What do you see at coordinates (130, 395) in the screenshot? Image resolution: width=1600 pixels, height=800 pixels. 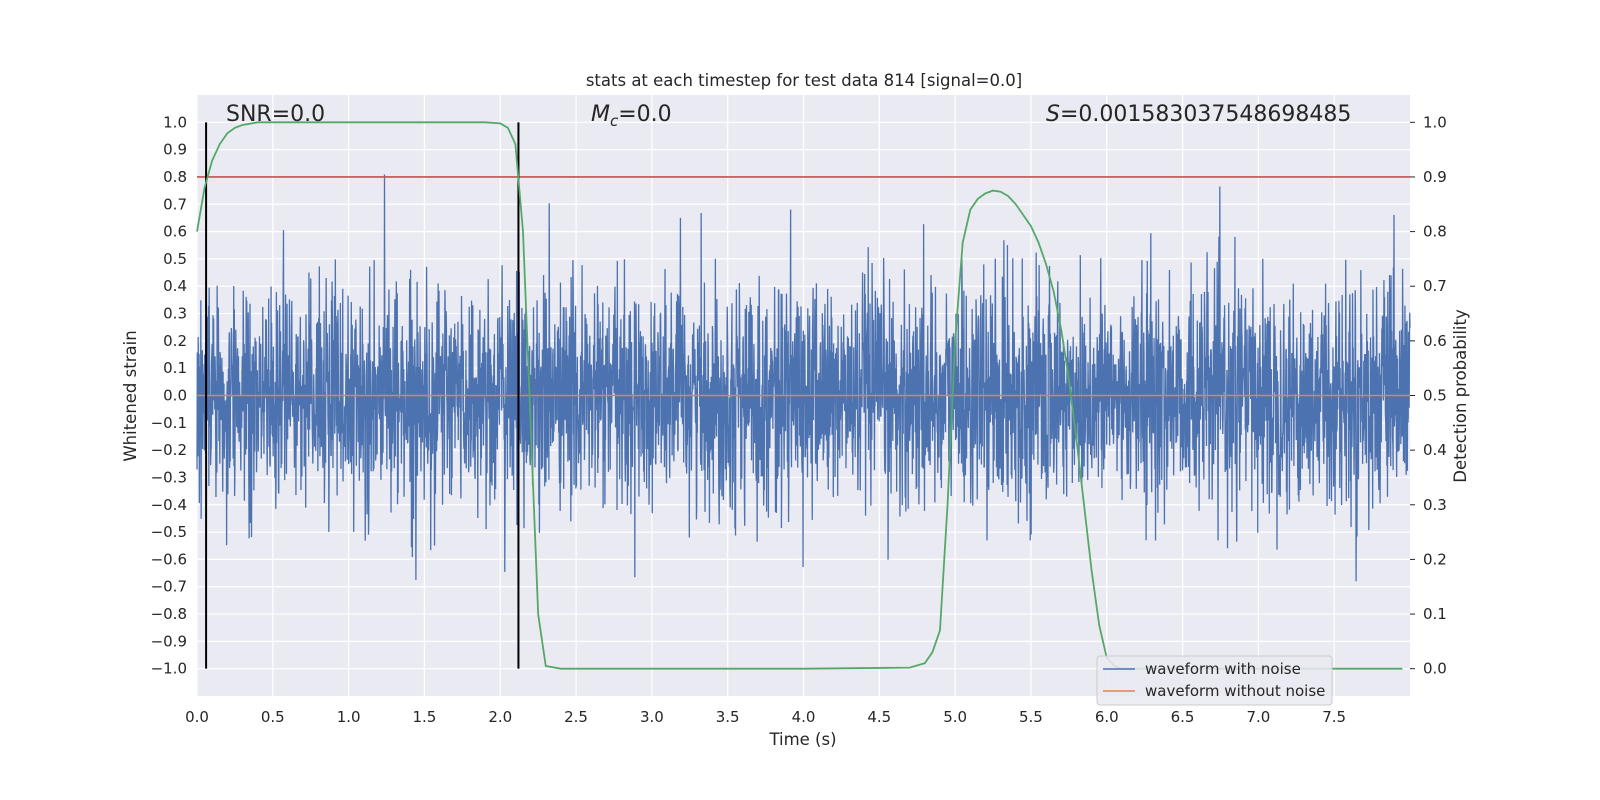 I see `y-axis-label: Whitened strain` at bounding box center [130, 395].